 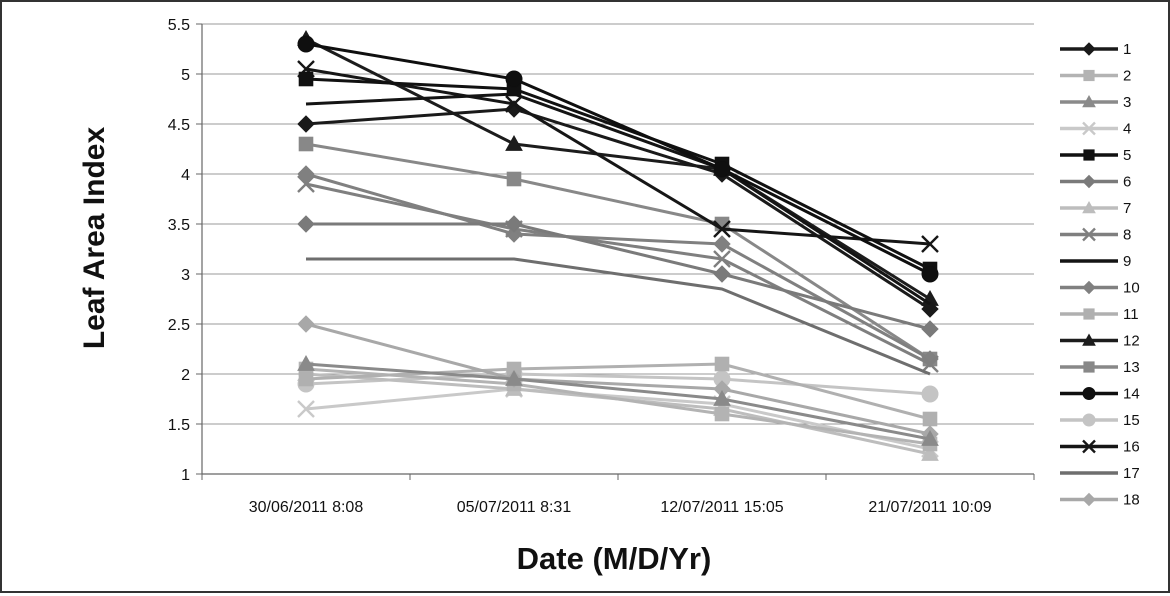 What do you see at coordinates (1100, 447) in the screenshot?
I see `legend-item: 16` at bounding box center [1100, 447].